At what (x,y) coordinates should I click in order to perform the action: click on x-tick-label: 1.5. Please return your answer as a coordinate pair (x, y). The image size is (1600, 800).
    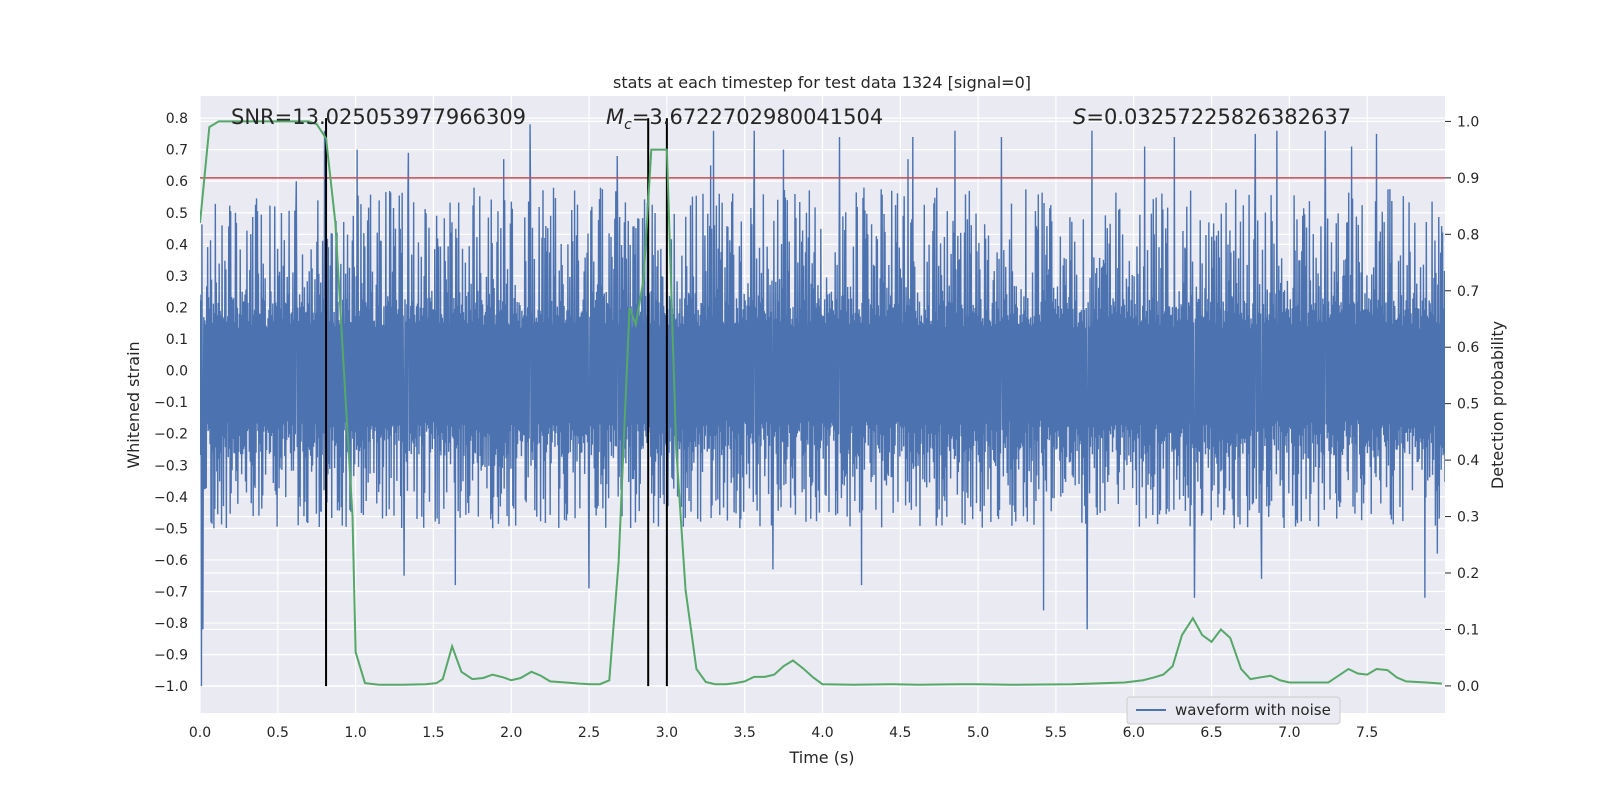
    Looking at the image, I should click on (433, 733).